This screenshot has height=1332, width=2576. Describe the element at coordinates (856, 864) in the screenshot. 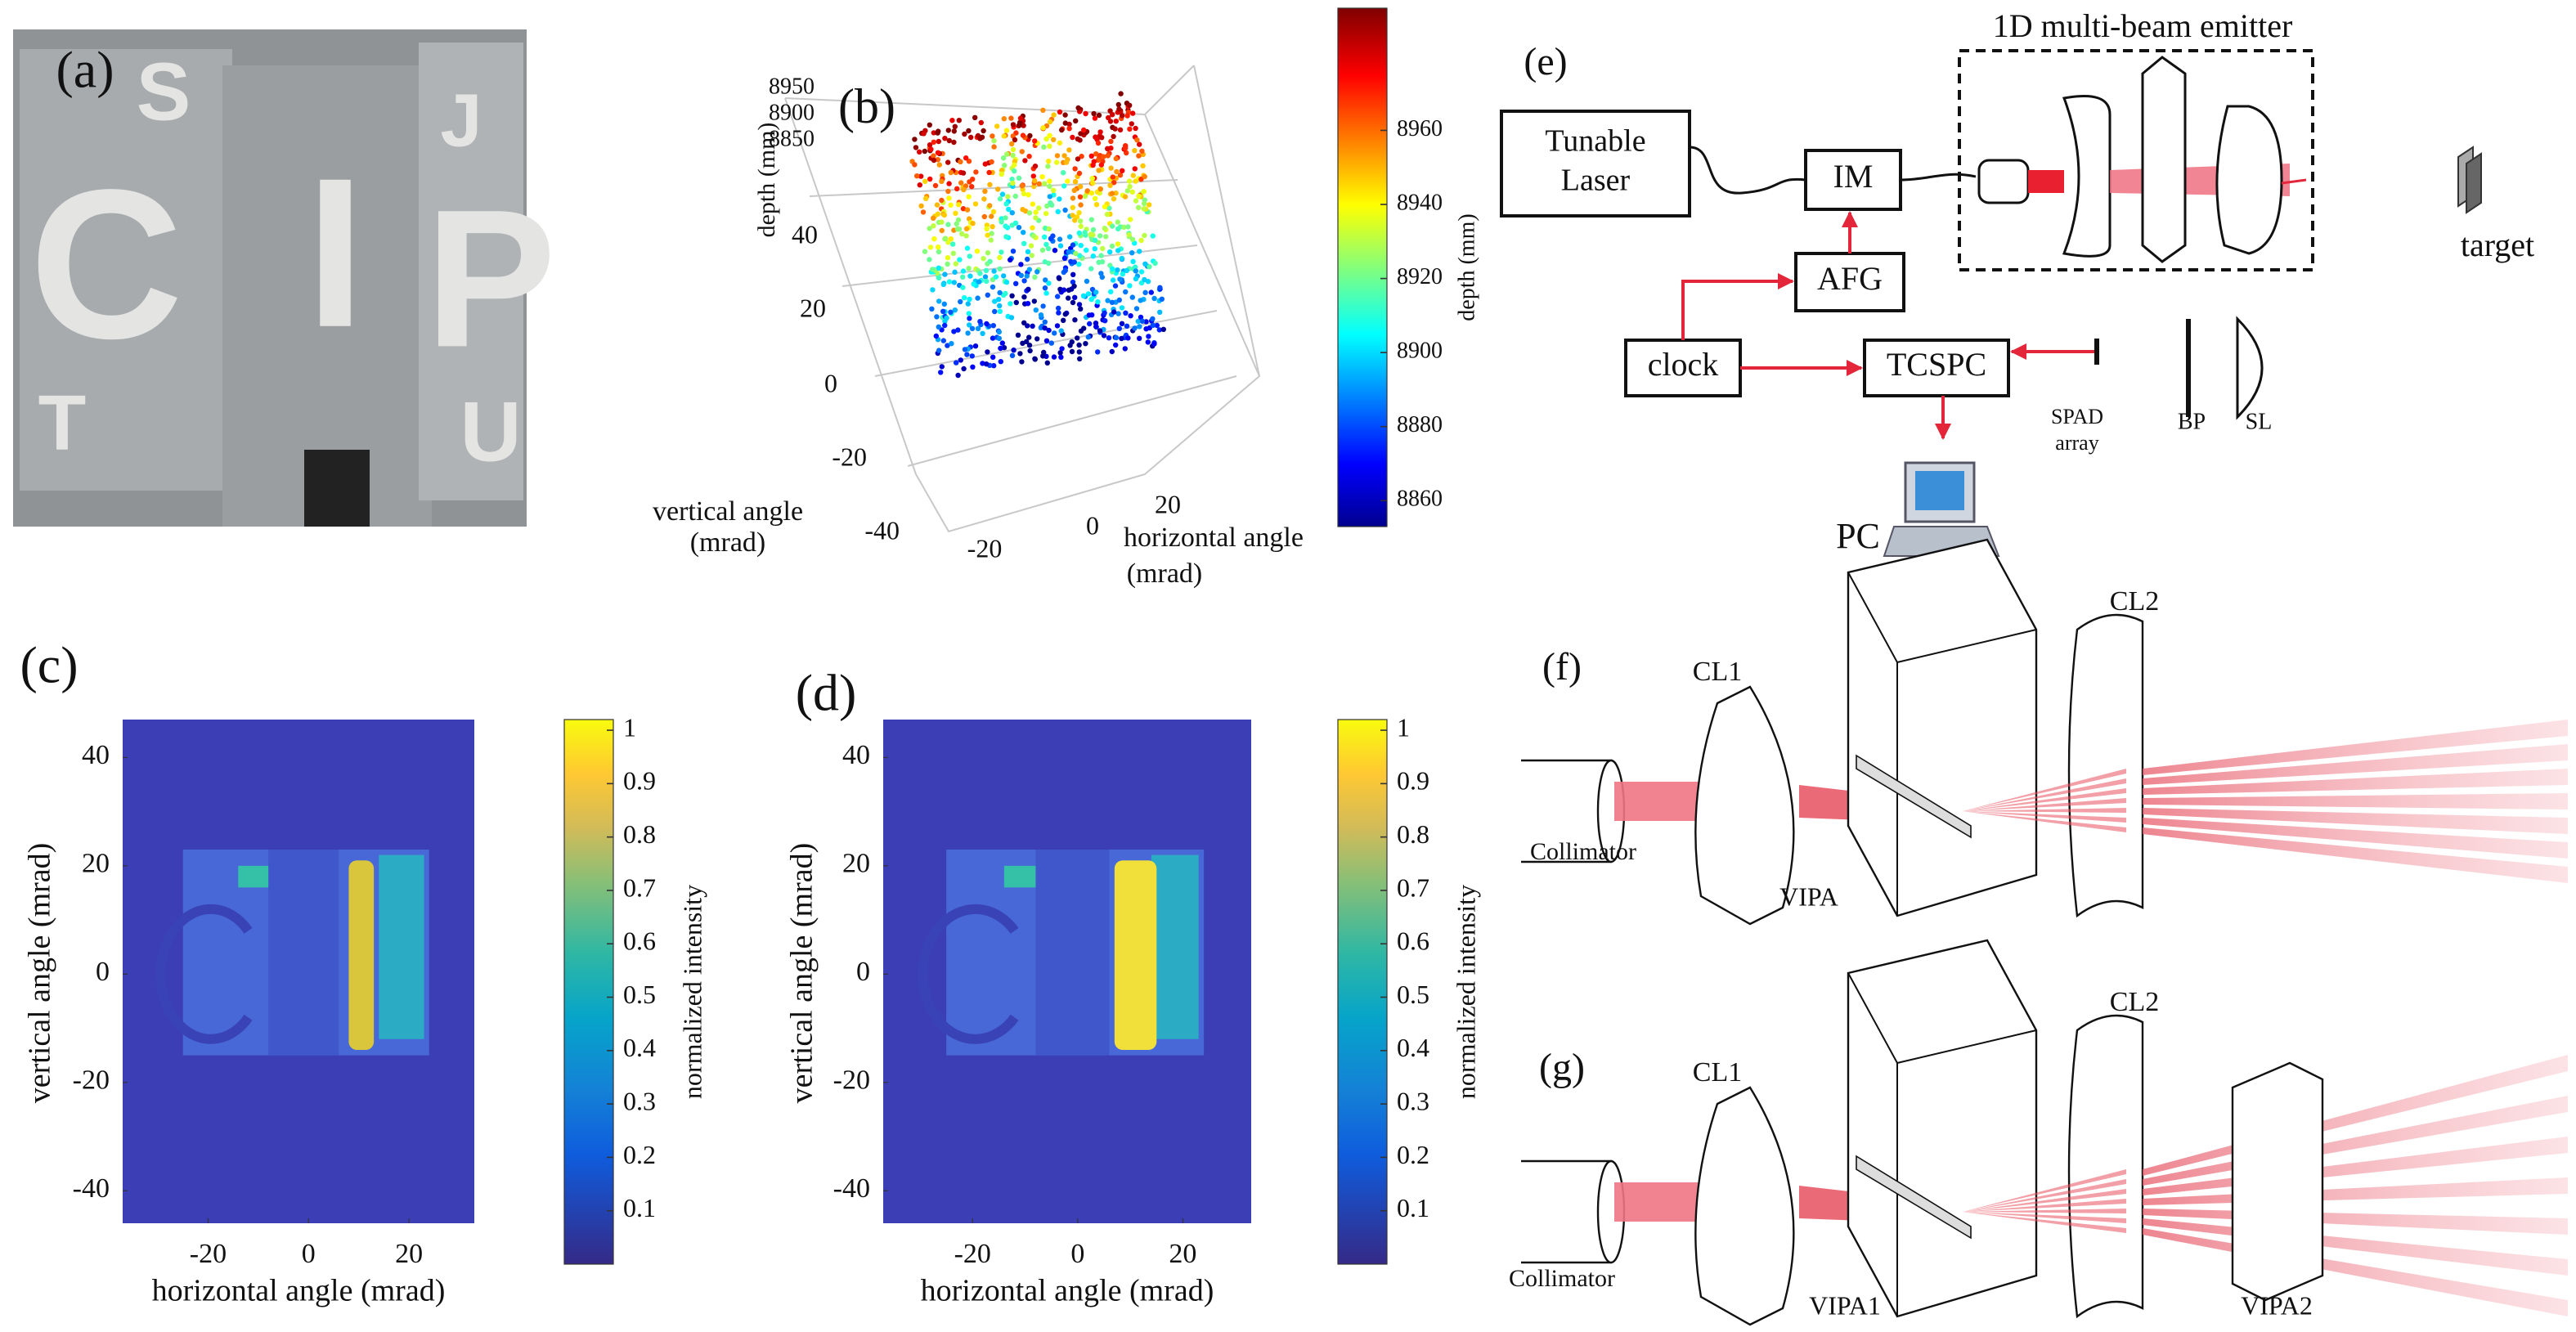

I see `y-tick-label: 20` at that location.